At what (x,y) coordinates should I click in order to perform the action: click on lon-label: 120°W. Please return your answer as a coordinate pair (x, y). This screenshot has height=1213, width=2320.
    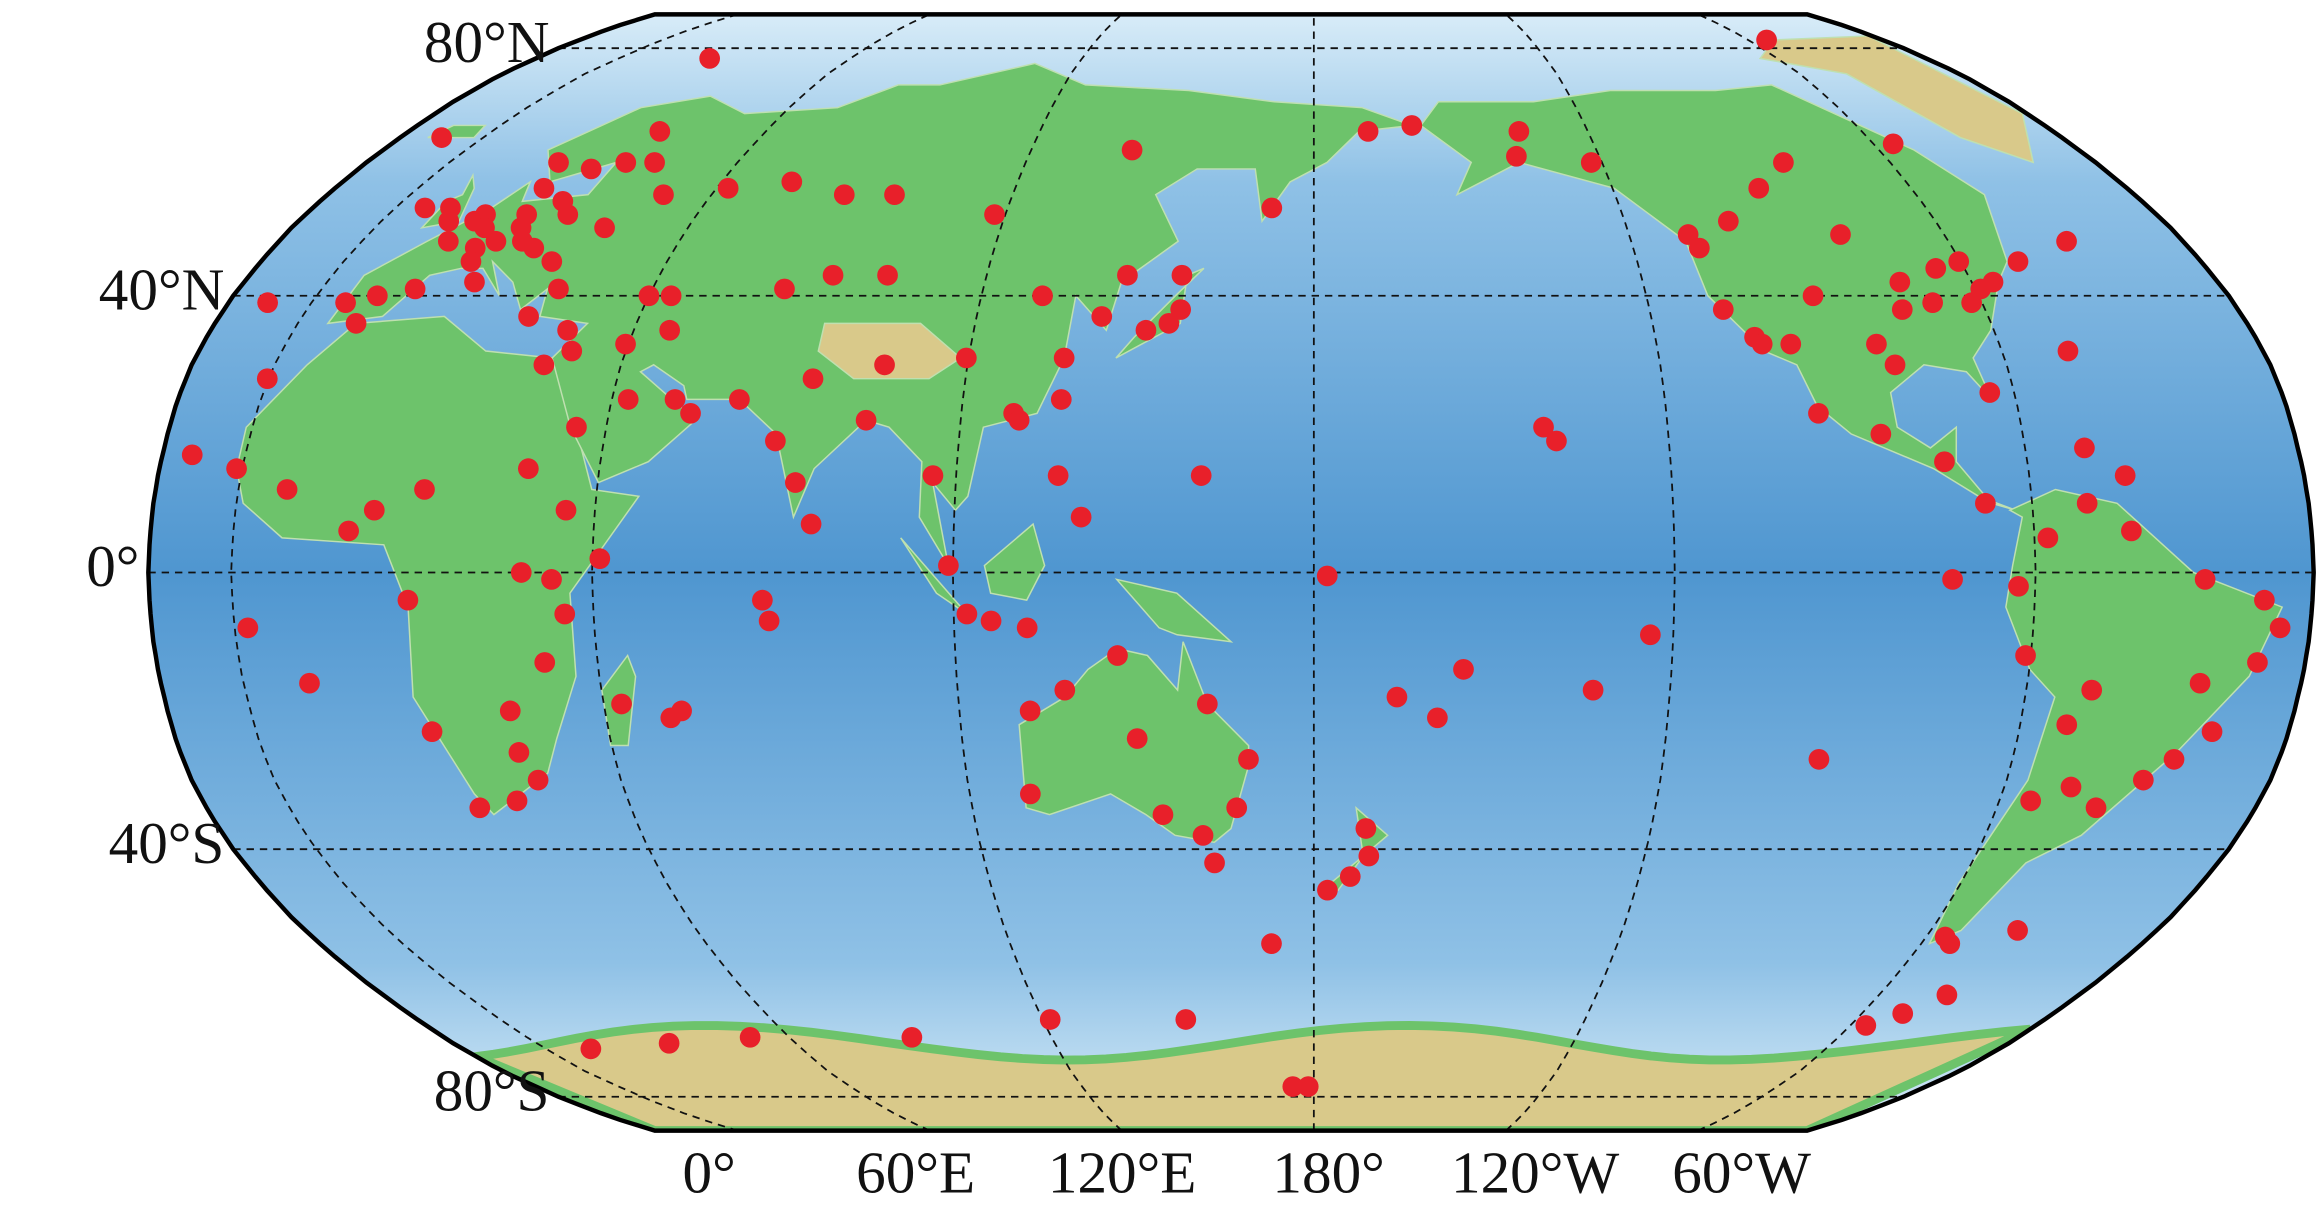
    Looking at the image, I should click on (1535, 1173).